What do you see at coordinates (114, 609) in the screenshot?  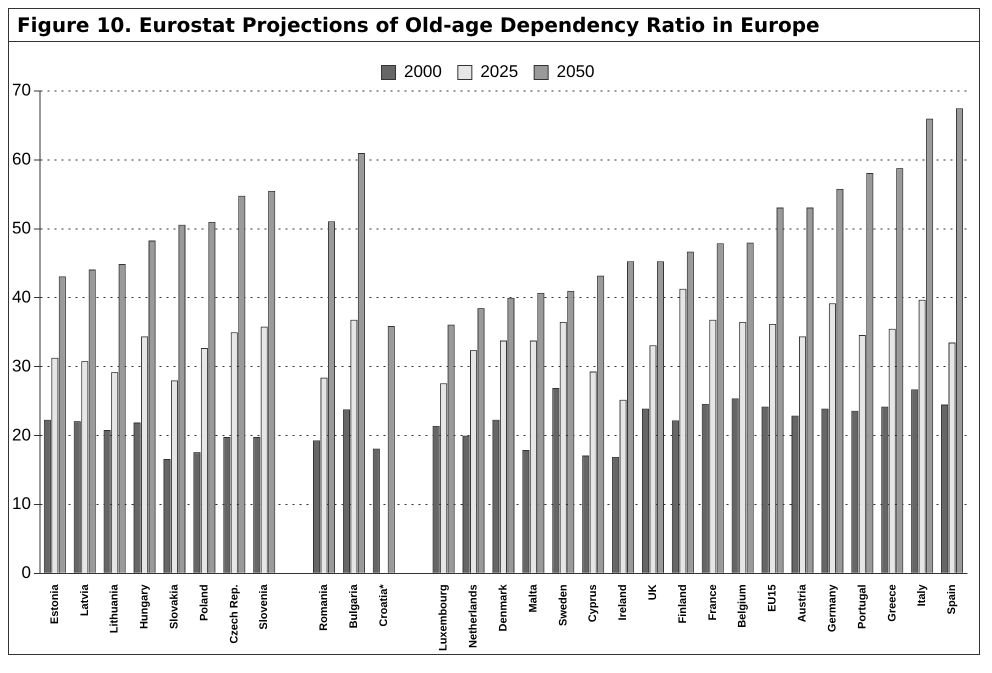 I see `x-tick-label: Lithuania` at bounding box center [114, 609].